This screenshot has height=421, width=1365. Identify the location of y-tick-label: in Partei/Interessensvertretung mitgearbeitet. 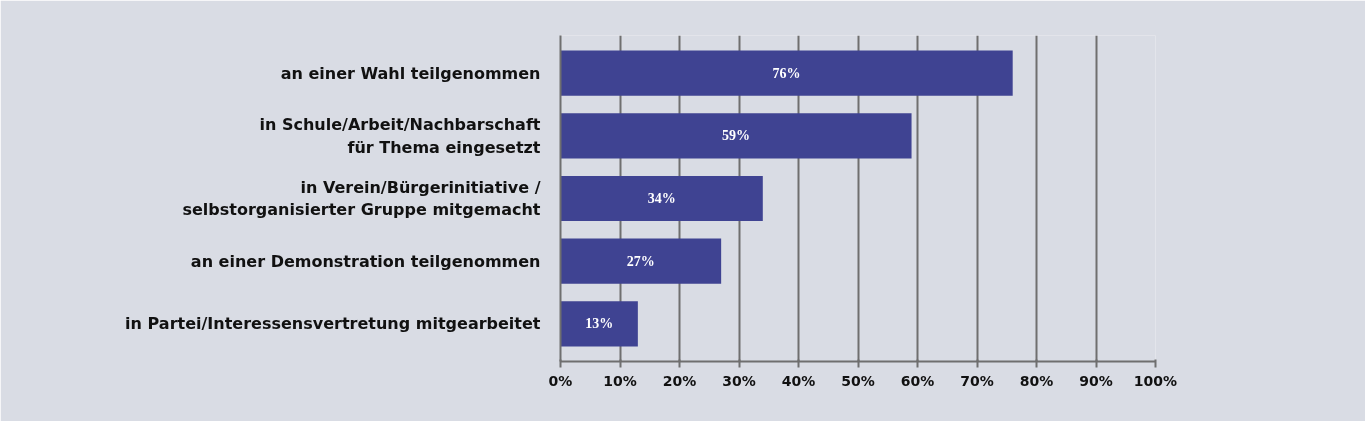
(333, 324).